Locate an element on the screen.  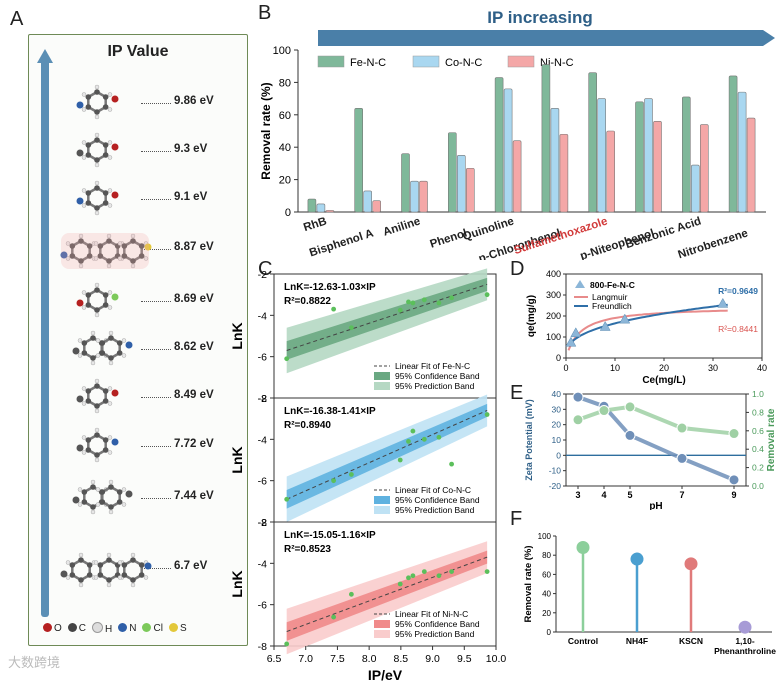
legend-swatch-co-n-c is located at coordinates (426, 61).